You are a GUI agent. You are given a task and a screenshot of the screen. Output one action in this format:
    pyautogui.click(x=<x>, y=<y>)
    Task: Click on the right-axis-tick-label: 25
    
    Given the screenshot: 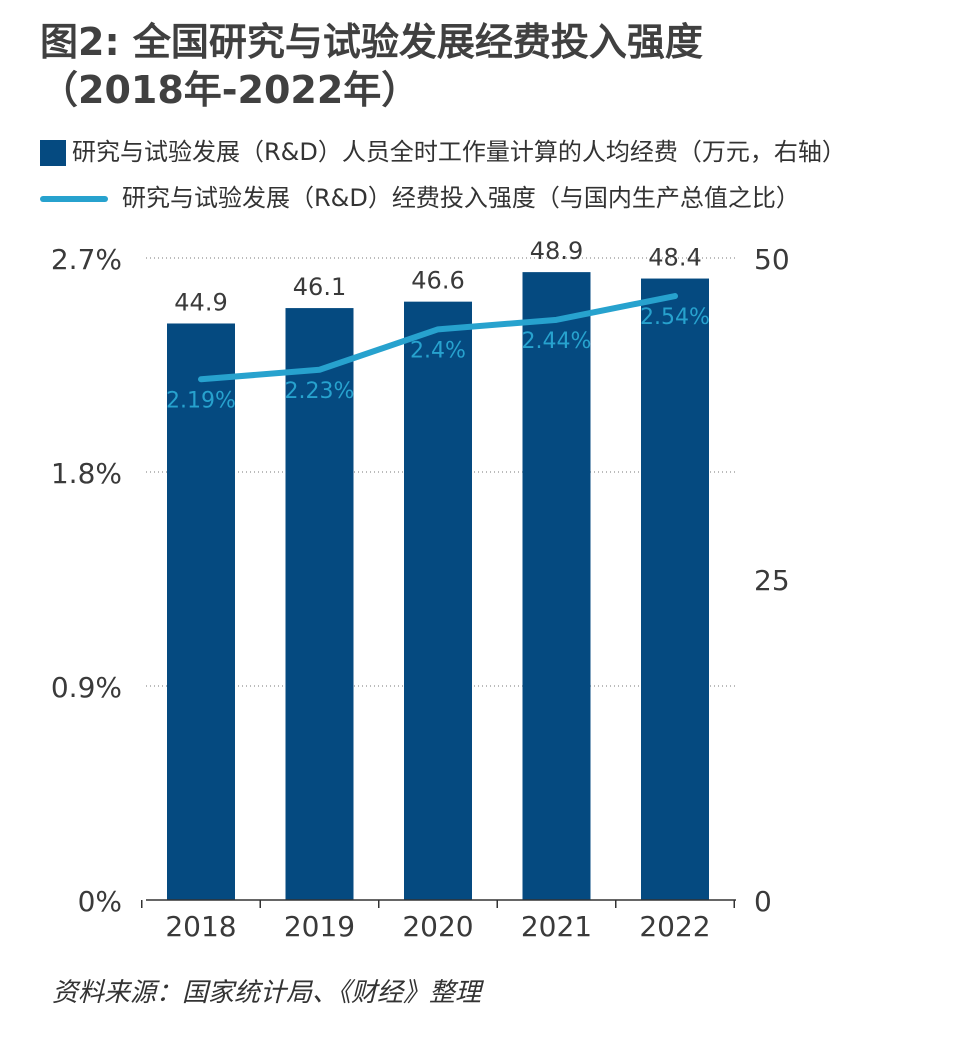 What is the action you would take?
    pyautogui.click(x=772, y=580)
    